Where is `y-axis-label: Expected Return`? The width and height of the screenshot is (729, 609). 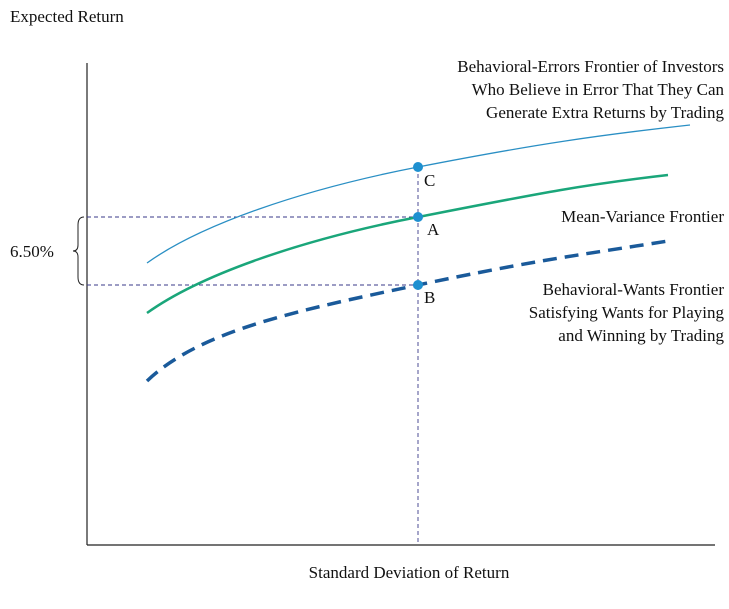 y-axis-label: Expected Return is located at coordinates (67, 16).